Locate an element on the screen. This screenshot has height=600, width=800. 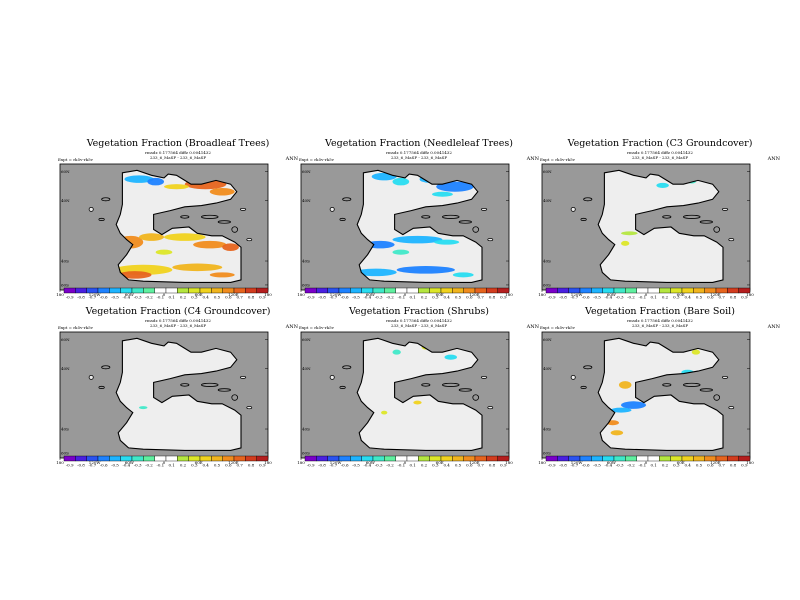
lon-tick-label: 0 is located at coordinates (164, 294).